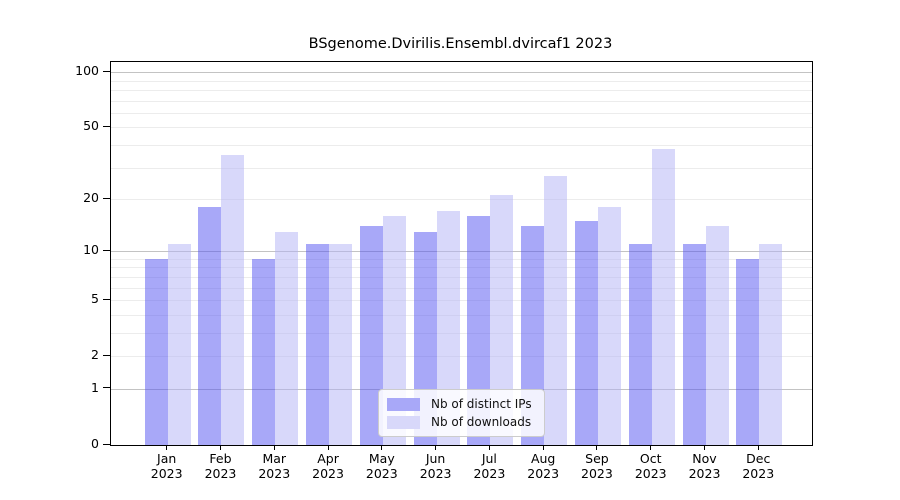  I want to click on y-tick-label-50: 50, so click(91, 126).